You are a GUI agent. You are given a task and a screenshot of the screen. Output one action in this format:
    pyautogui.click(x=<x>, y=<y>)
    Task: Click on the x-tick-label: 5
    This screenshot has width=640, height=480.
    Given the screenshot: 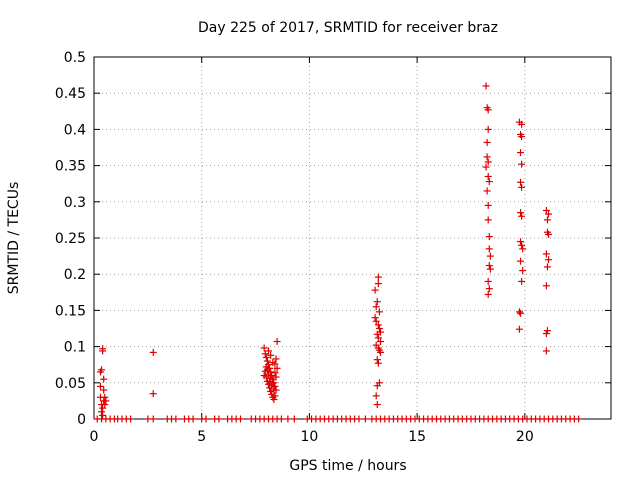 What is the action you would take?
    pyautogui.click(x=201, y=437)
    